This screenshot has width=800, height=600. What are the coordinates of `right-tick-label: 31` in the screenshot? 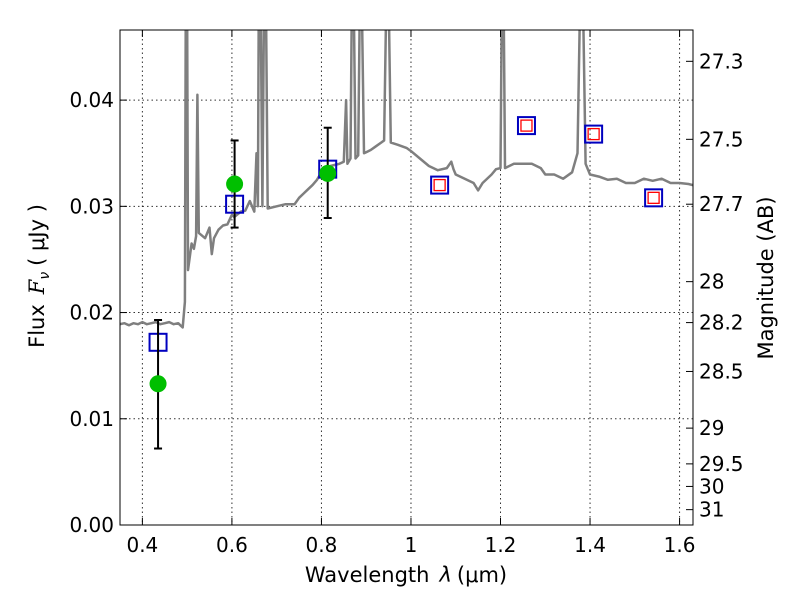 It's located at (711, 510).